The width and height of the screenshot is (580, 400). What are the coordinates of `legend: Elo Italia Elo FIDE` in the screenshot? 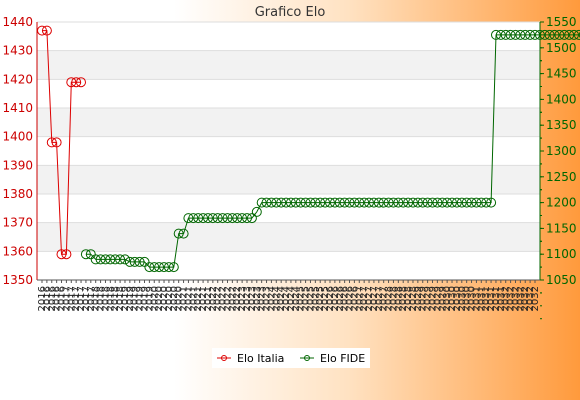 It's located at (291, 358).